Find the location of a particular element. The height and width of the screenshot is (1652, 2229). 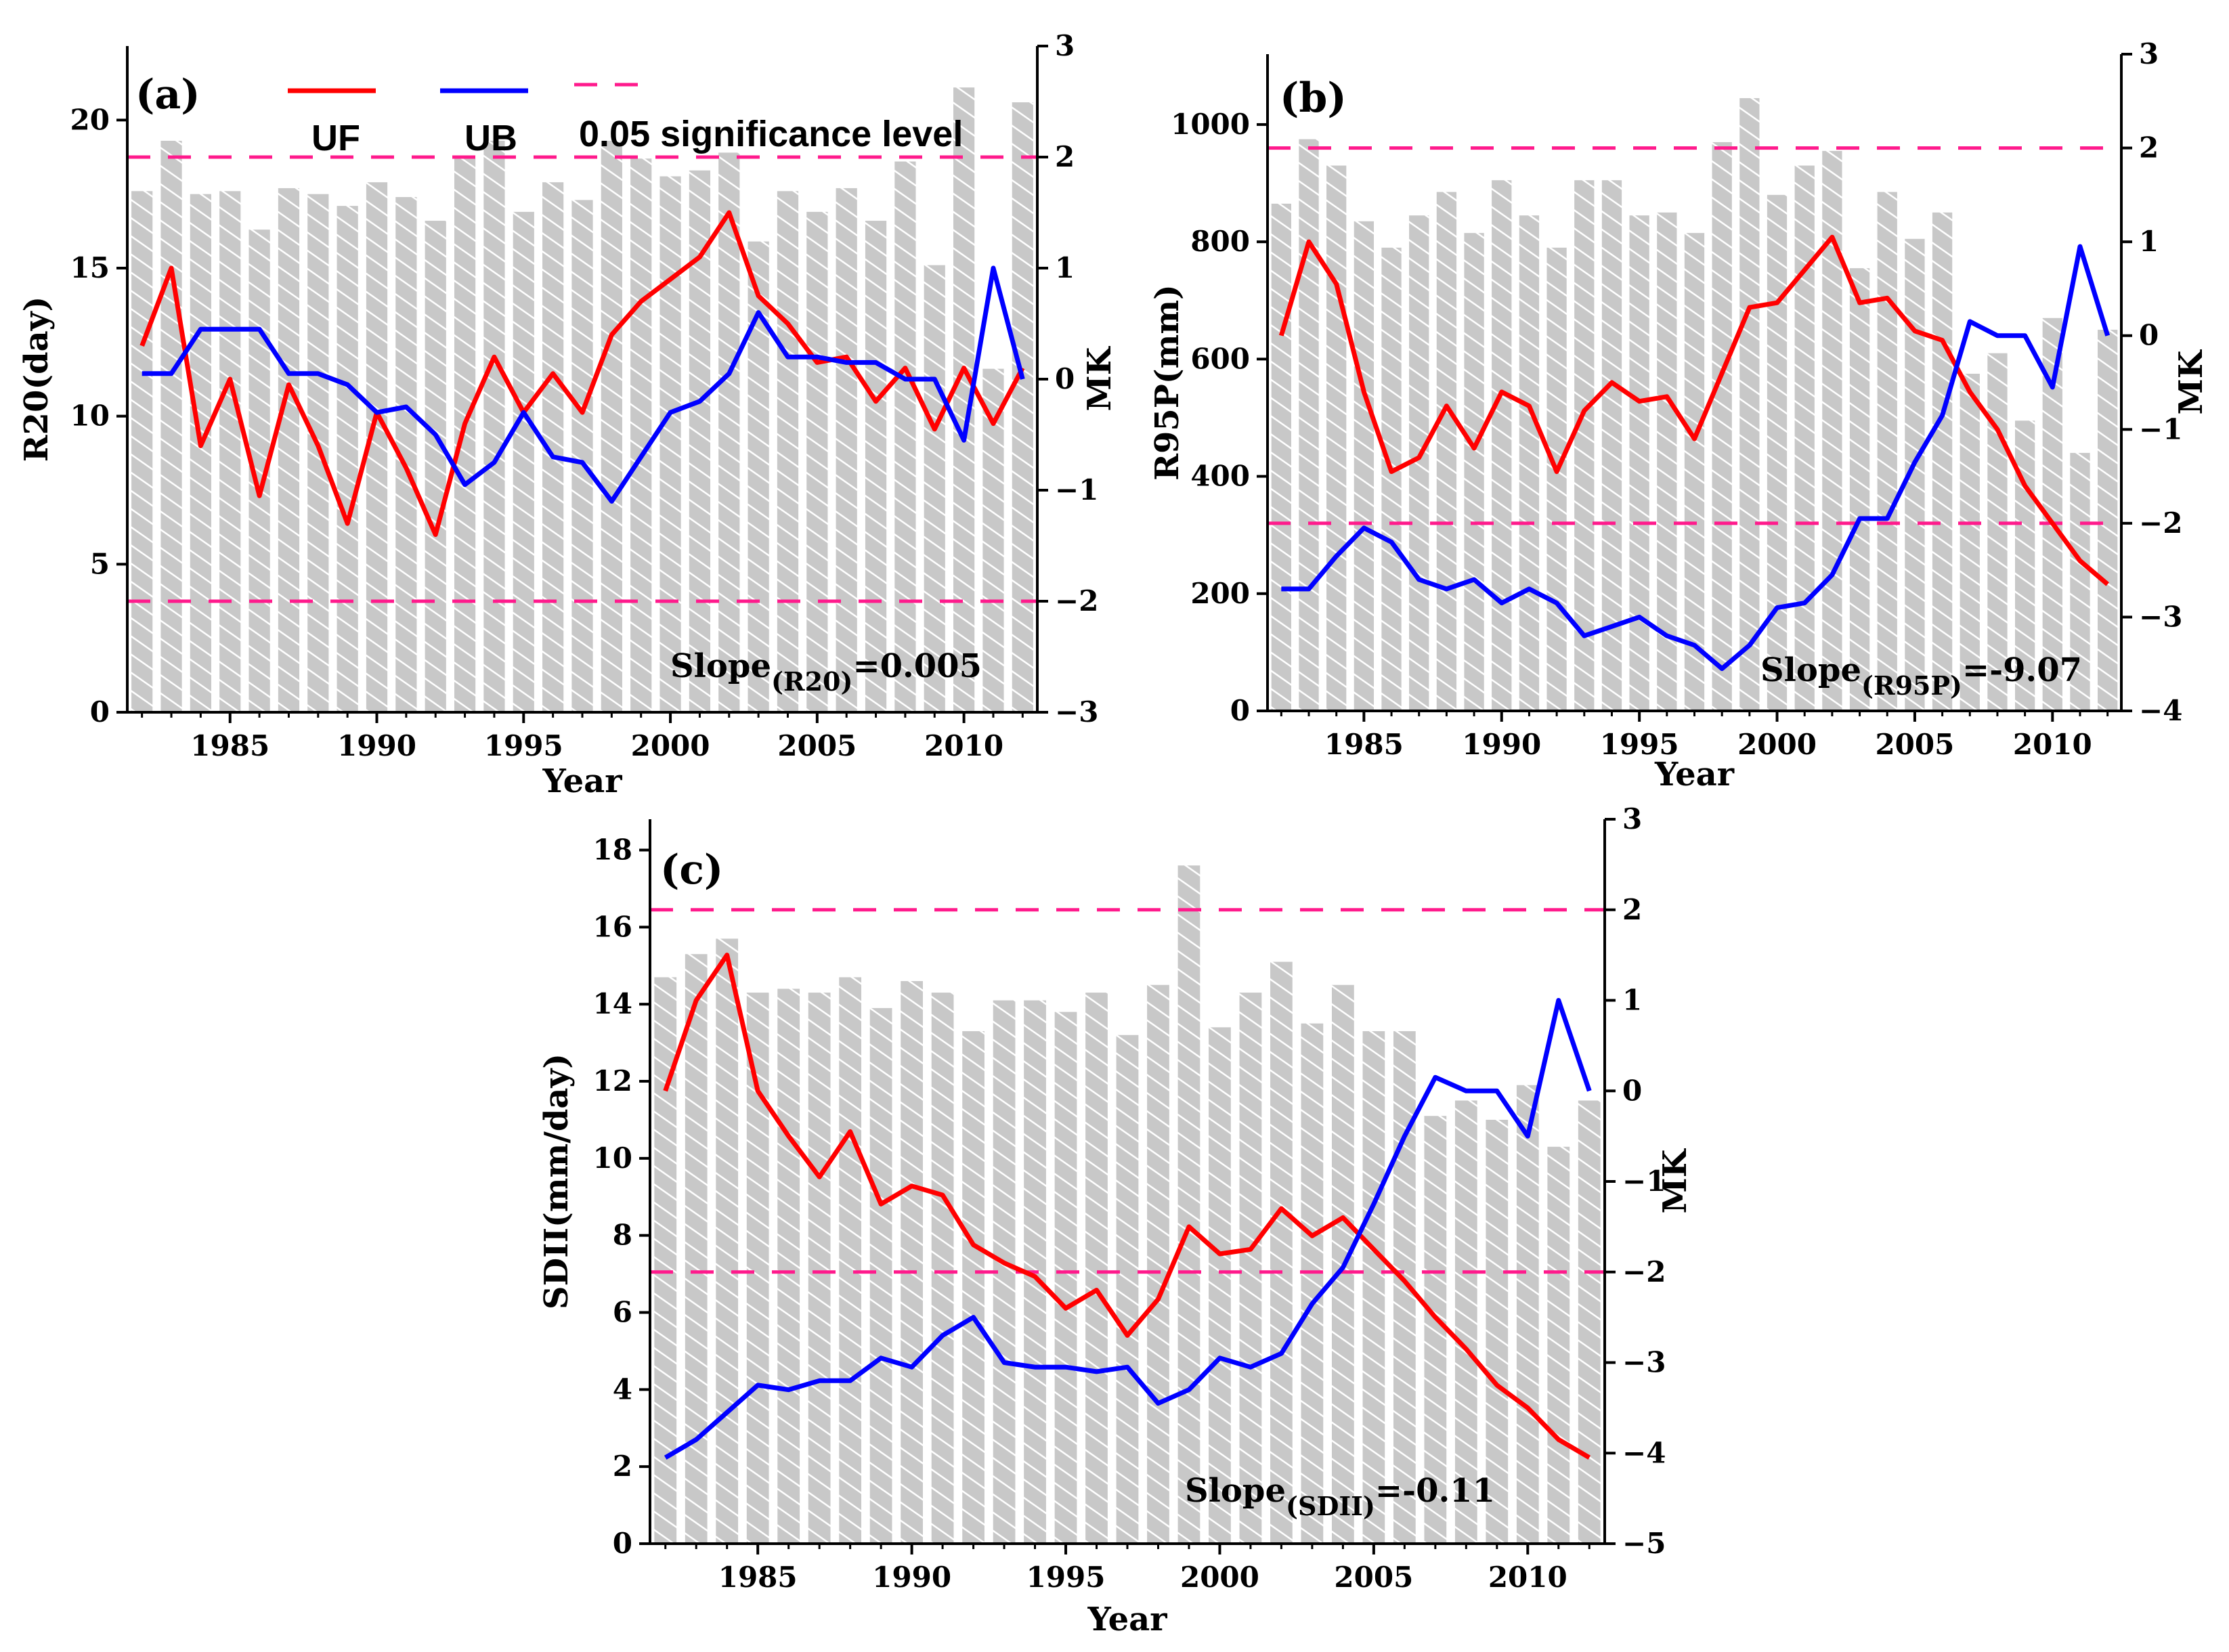

y2-tick-label: −3 is located at coordinates (2160, 616).